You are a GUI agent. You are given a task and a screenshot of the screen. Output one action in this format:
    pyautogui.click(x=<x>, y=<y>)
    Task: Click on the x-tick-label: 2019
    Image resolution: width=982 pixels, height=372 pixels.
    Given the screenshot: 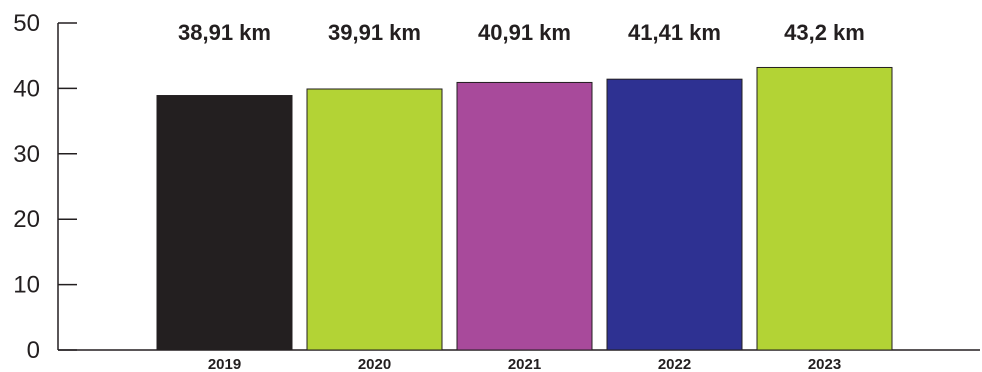 What is the action you would take?
    pyautogui.click(x=224, y=364)
    